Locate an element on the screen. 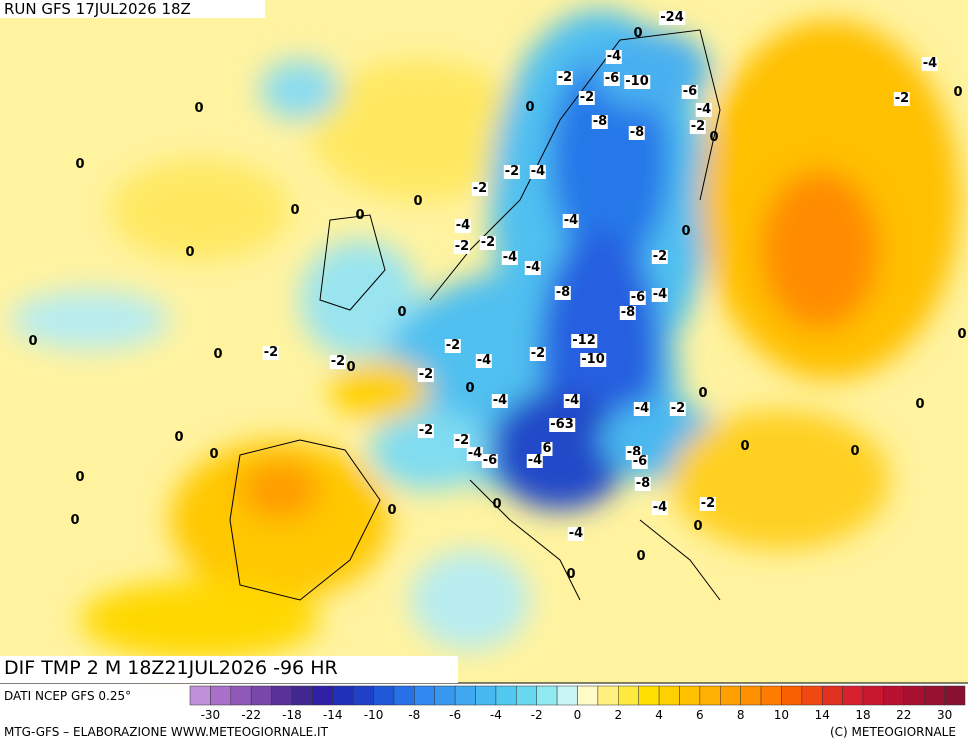 The height and width of the screenshot is (745, 968). title-box is located at coordinates (229, 669).